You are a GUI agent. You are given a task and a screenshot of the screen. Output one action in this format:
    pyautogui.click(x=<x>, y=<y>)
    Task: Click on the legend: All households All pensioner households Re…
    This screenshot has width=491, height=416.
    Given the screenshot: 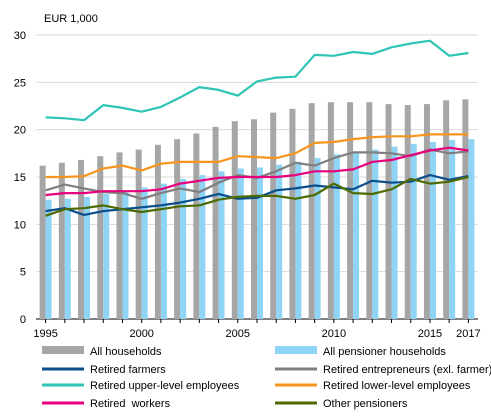 What is the action you would take?
    pyautogui.click(x=266, y=378)
    